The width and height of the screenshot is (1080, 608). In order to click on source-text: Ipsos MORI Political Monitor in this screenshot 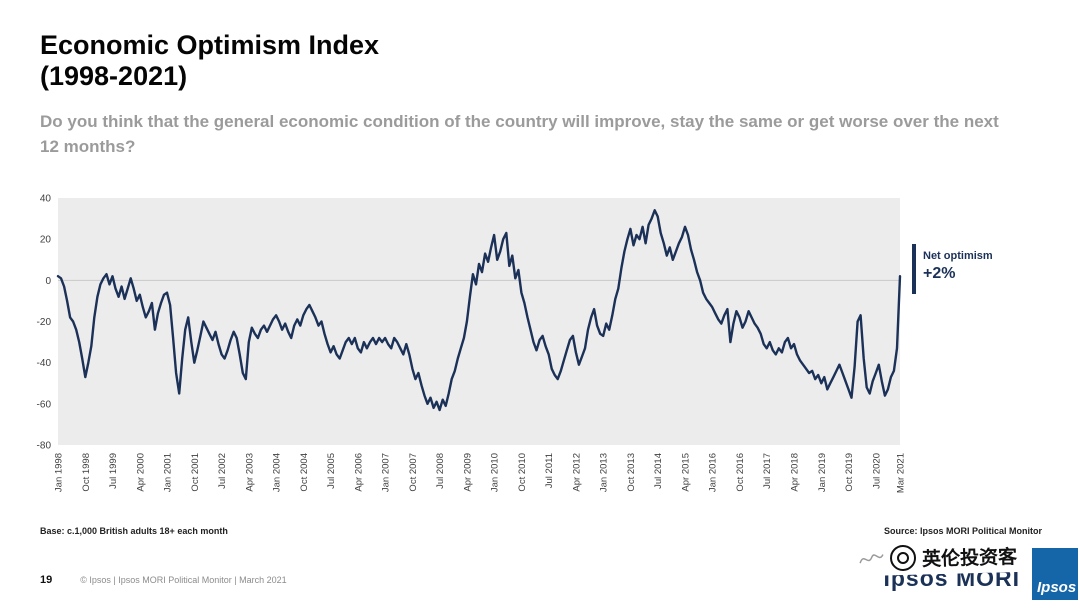, I will do `click(980, 531)`.